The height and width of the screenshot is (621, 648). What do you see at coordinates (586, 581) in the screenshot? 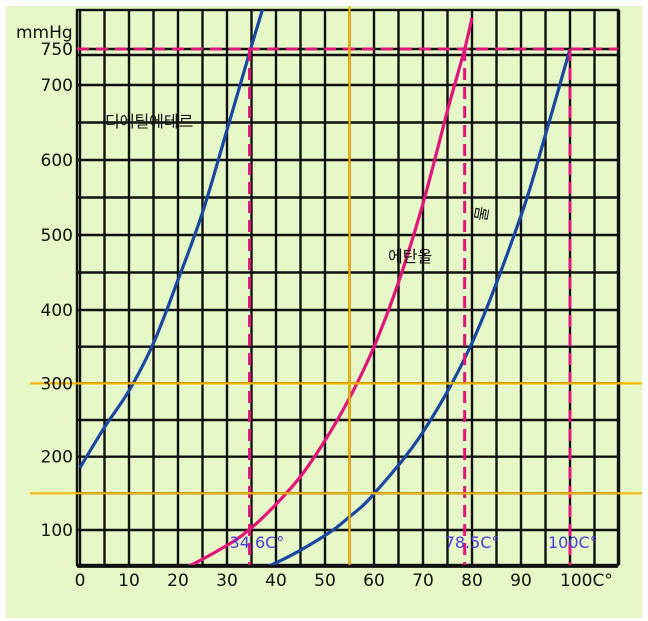
I see `x-tick-label-10: 100C°` at bounding box center [586, 581].